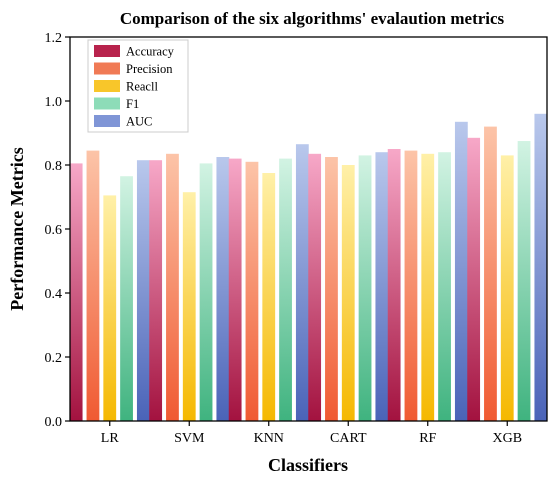 The image size is (550, 480). I want to click on bar-xgb-auc, so click(541, 267).